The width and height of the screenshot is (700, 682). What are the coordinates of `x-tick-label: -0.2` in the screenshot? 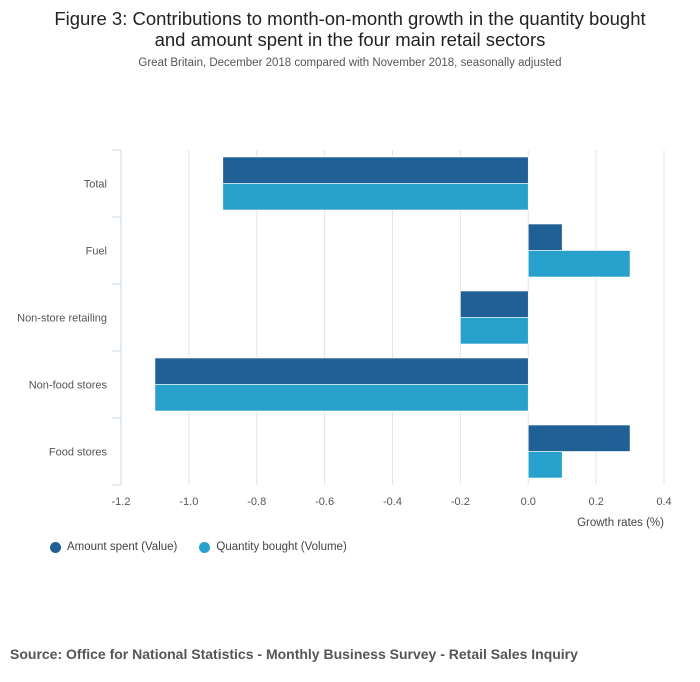 It's located at (460, 502).